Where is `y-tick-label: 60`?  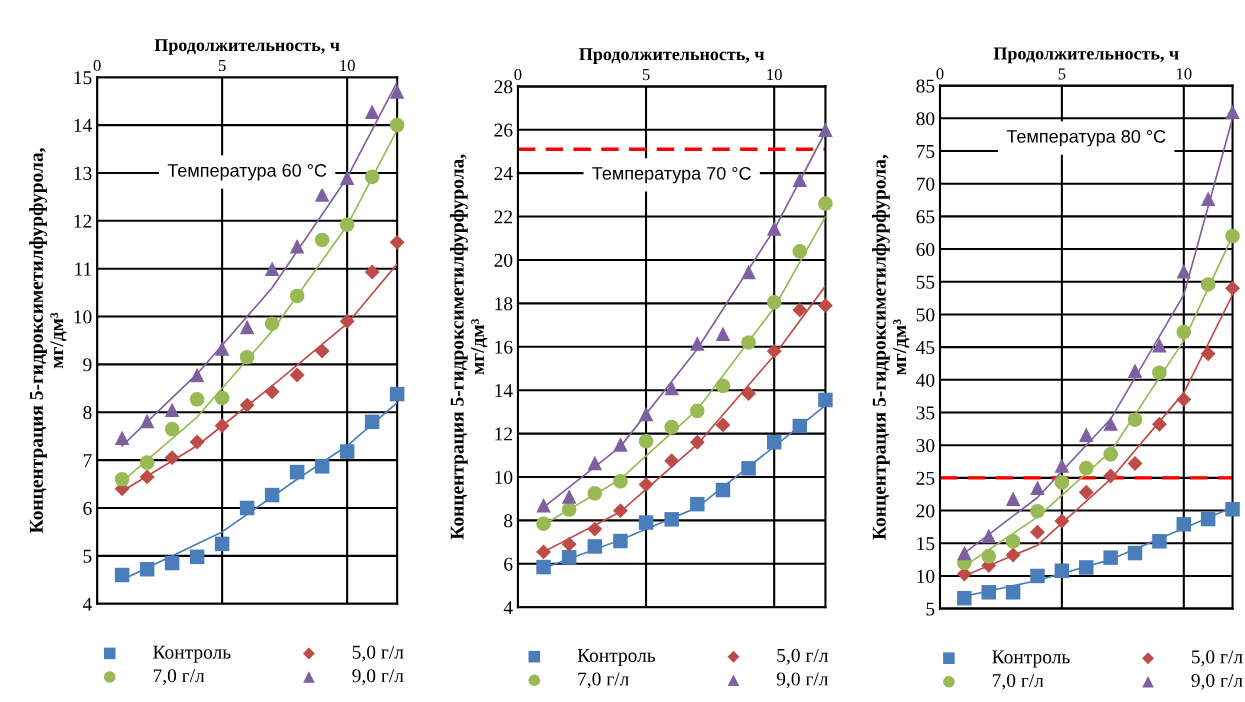 y-tick-label: 60 is located at coordinates (925, 249).